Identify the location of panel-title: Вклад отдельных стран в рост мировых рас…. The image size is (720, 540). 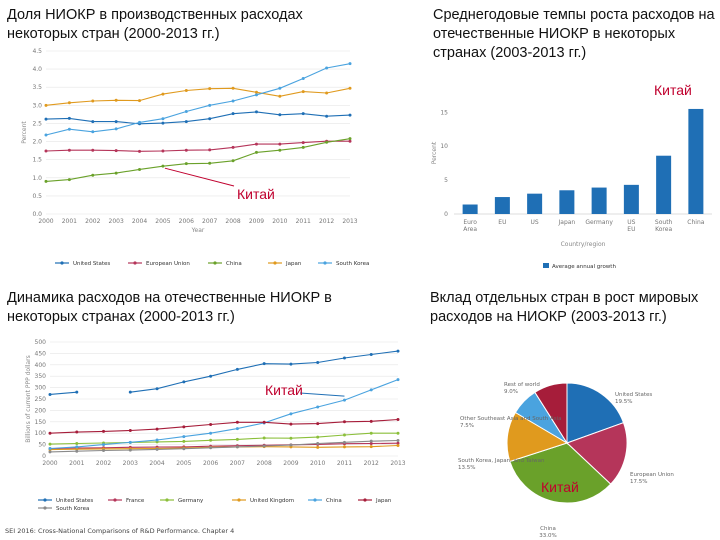
(564, 307).